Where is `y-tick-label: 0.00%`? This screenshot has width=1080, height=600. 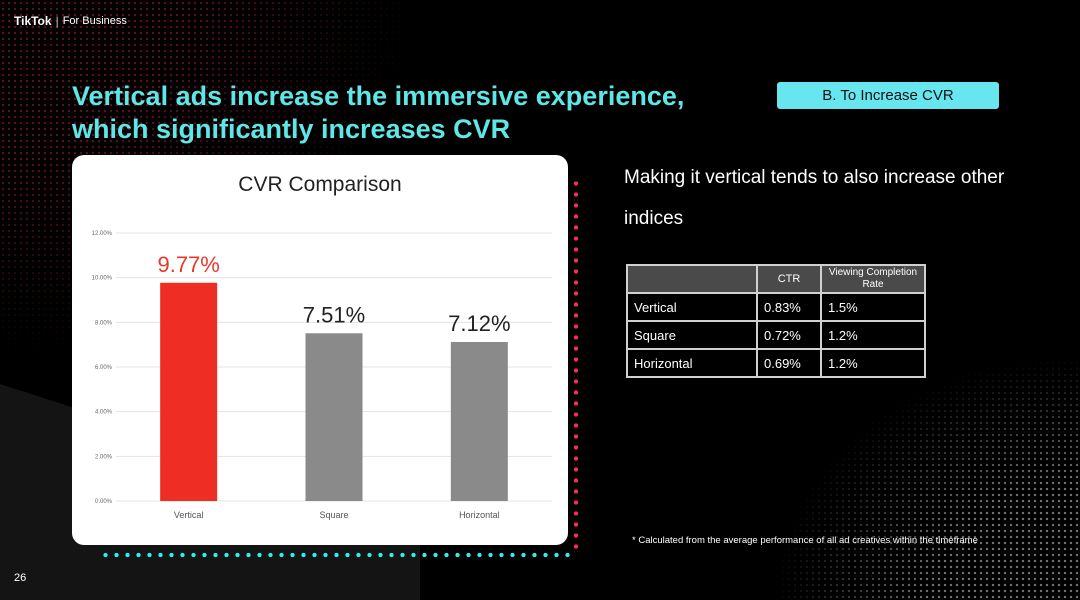 y-tick-label: 0.00% is located at coordinates (104, 502).